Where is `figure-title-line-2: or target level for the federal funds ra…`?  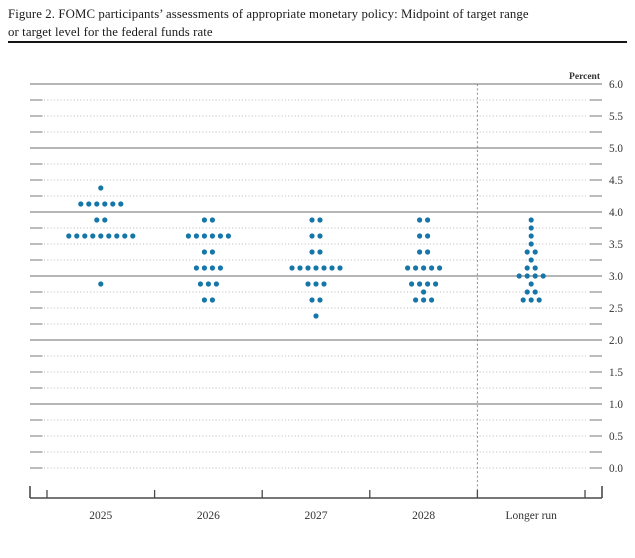
figure-title-line-2: or target level for the federal funds ra… is located at coordinates (110, 31).